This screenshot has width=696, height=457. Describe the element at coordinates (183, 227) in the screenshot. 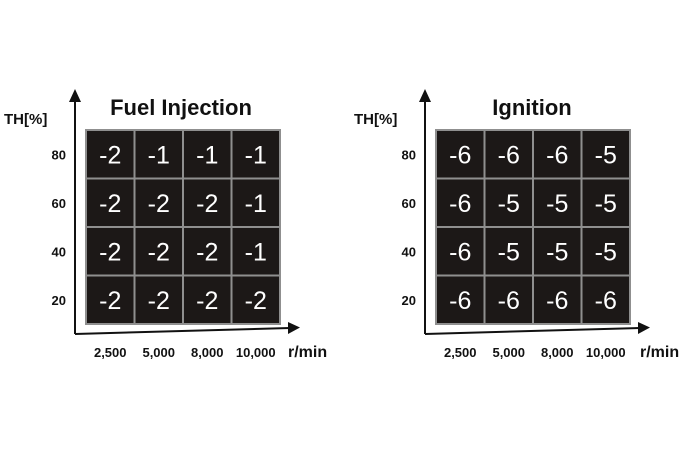

I see `heatmap-cells: -2 -1 -1 -1 -2 -2 -2 -1 -2 -2 -2 -1 -2 -2 -2 -2` at that location.